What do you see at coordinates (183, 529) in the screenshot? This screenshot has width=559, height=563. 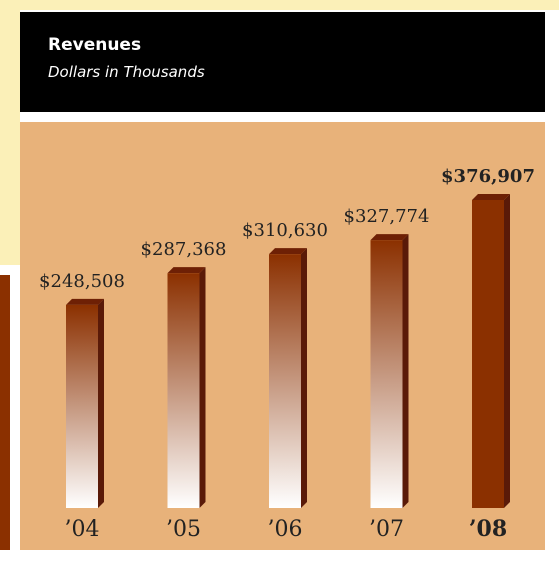 I see `x-tick-label: ’05` at bounding box center [183, 529].